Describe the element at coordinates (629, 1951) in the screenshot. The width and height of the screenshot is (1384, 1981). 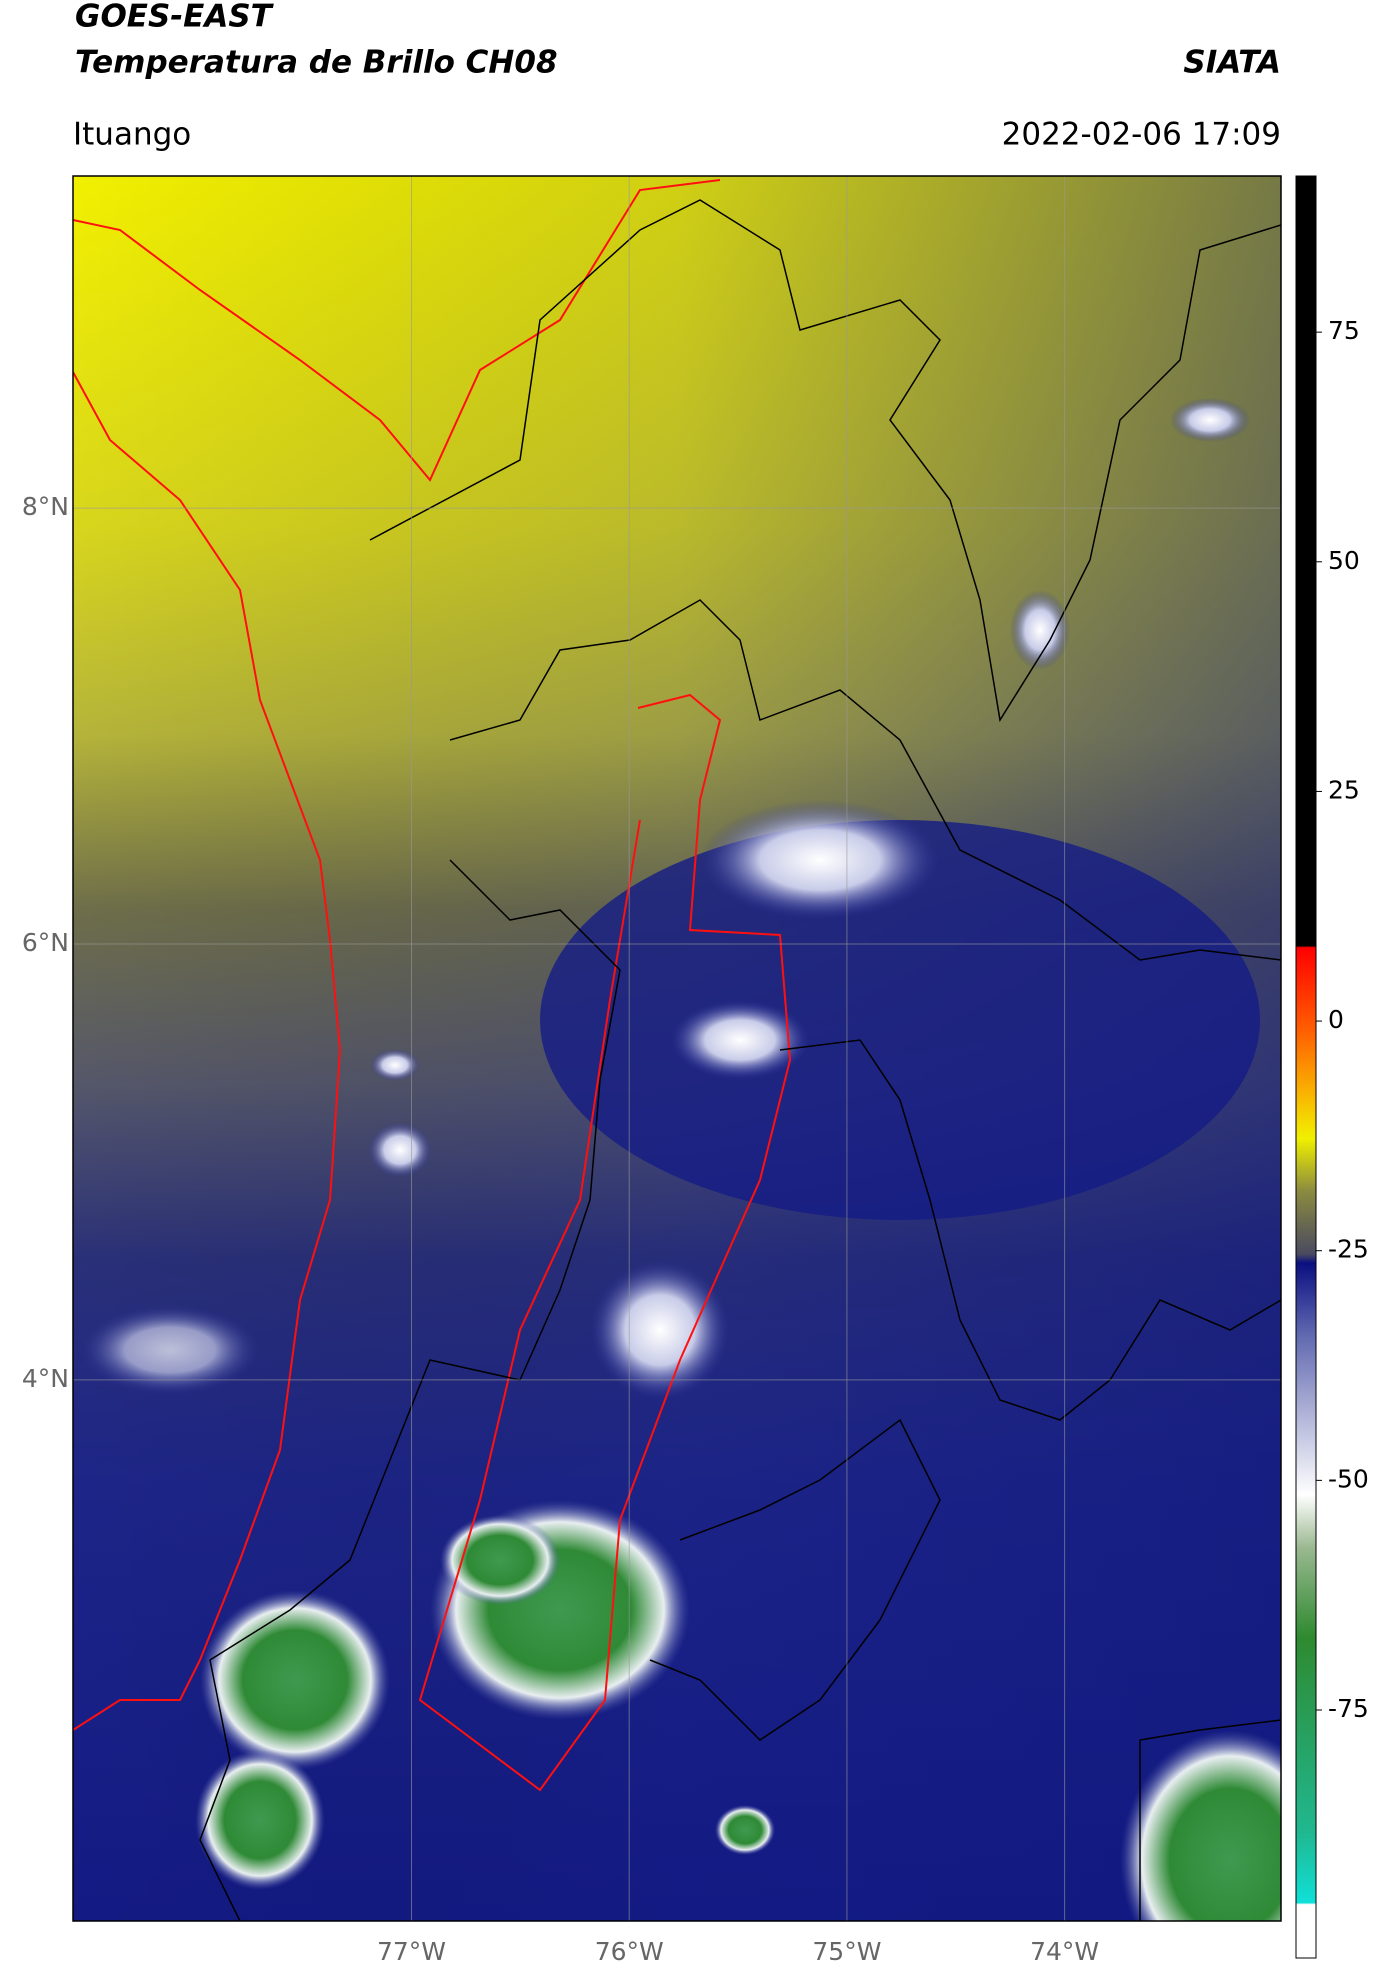
I see `x-tick-label: 76°W` at that location.